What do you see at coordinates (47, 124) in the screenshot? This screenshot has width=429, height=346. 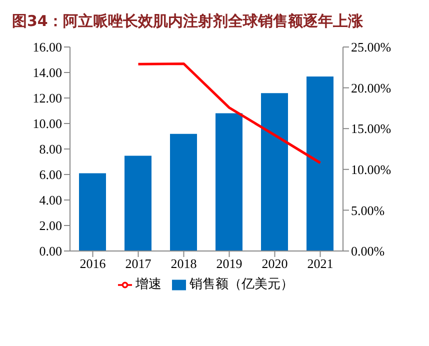 I see `y-tick-label: 10.00` at bounding box center [47, 124].